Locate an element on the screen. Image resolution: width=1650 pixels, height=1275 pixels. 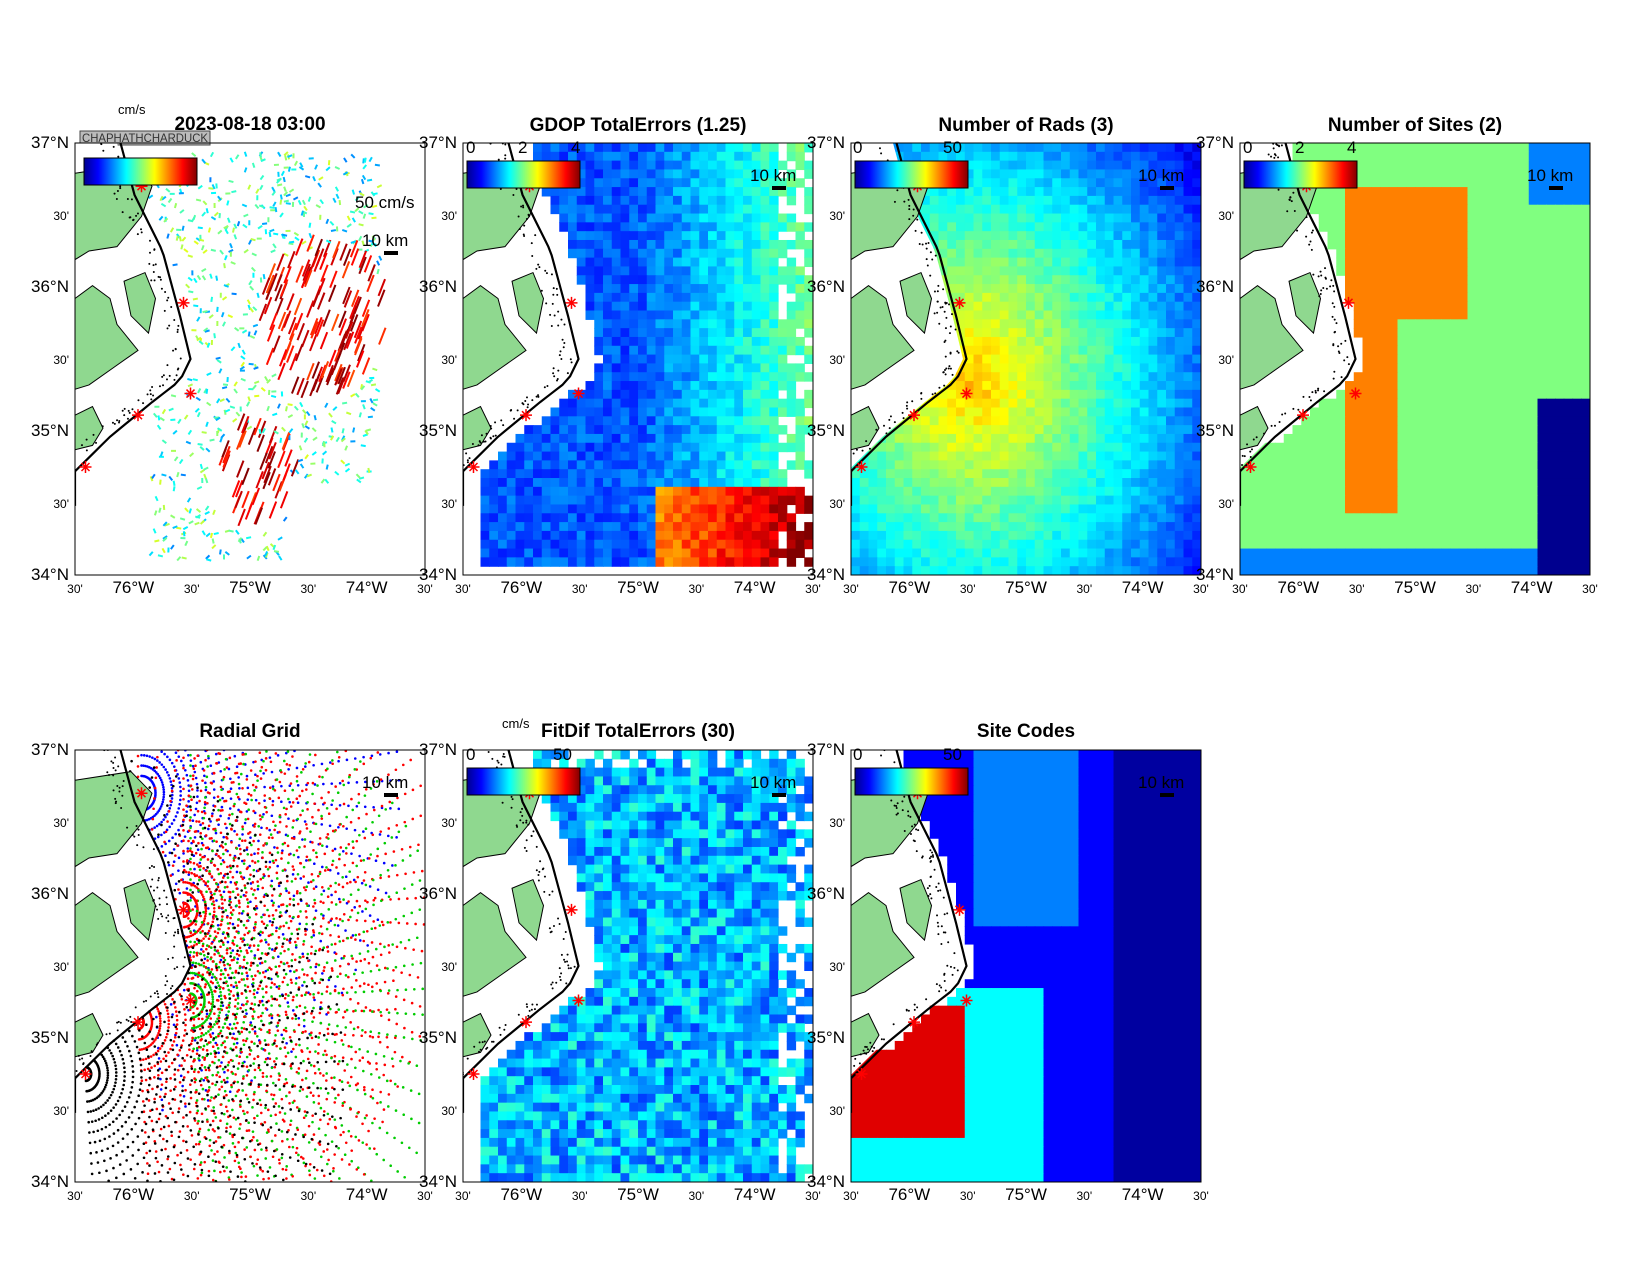
site-label-box is located at coordinates (145, 138).